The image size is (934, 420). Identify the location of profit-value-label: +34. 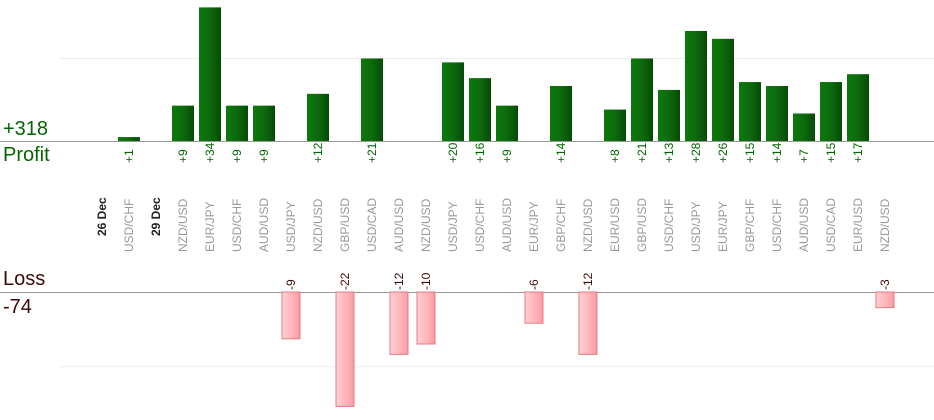
(210, 152).